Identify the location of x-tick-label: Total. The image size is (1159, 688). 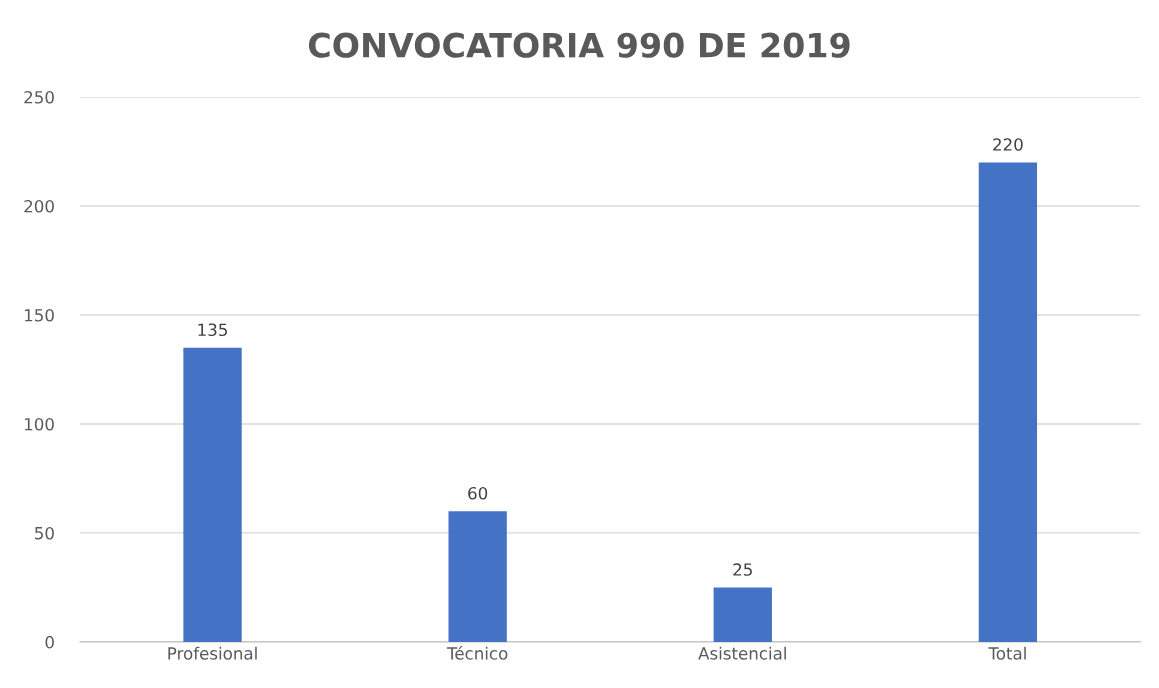
(1007, 653).